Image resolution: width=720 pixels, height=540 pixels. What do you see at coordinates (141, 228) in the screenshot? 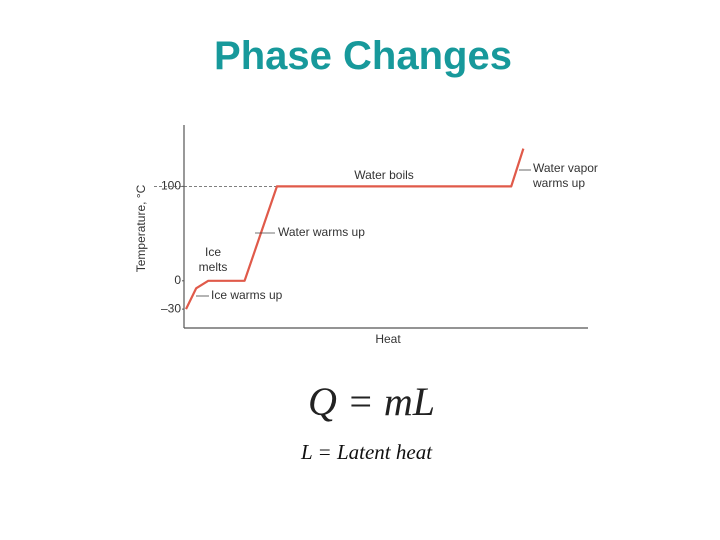
I see `y-axis-label: Temperature, °C` at bounding box center [141, 228].